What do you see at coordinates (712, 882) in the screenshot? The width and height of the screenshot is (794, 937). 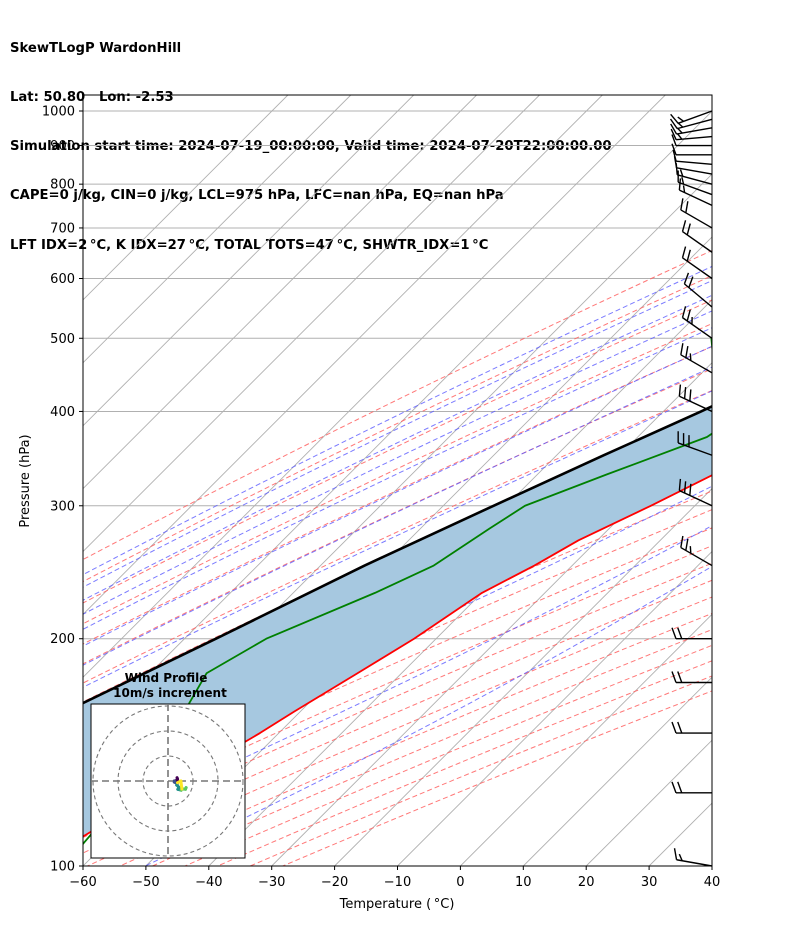 I see `x-tick-label: 40` at bounding box center [712, 882].